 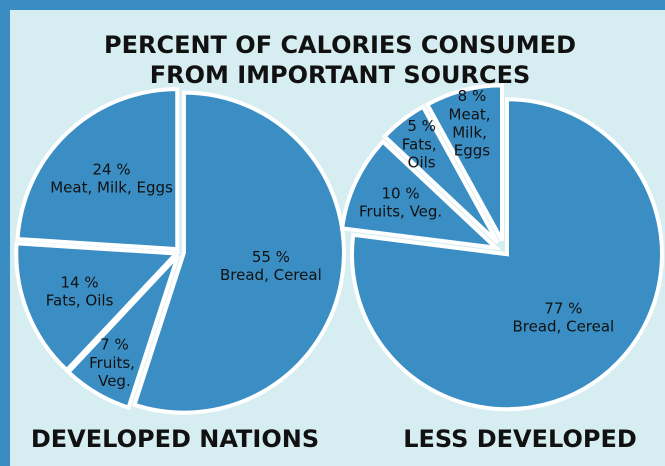 What do you see at coordinates (175, 439) in the screenshot?
I see `pie-title: DEVELOPED NATIONS` at bounding box center [175, 439].